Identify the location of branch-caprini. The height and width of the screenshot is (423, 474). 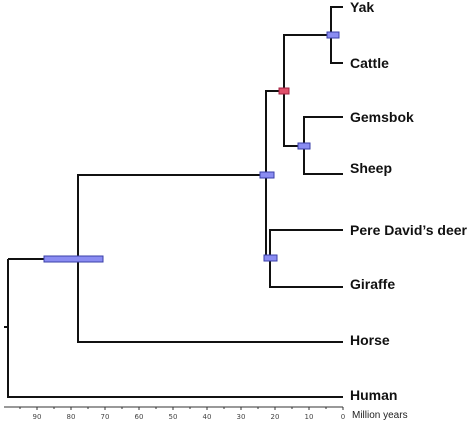
(293, 119).